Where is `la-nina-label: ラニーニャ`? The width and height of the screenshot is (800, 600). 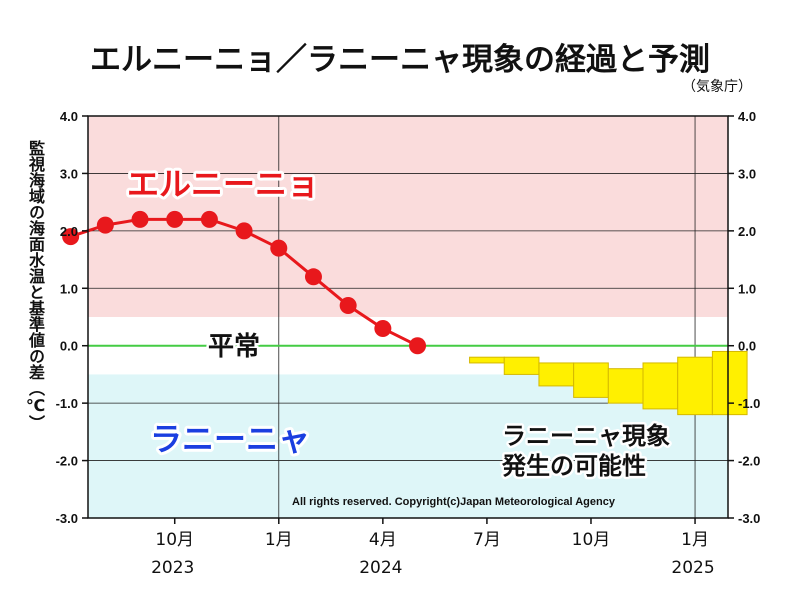
la-nina-label: ラニーニャ is located at coordinates (230, 439).